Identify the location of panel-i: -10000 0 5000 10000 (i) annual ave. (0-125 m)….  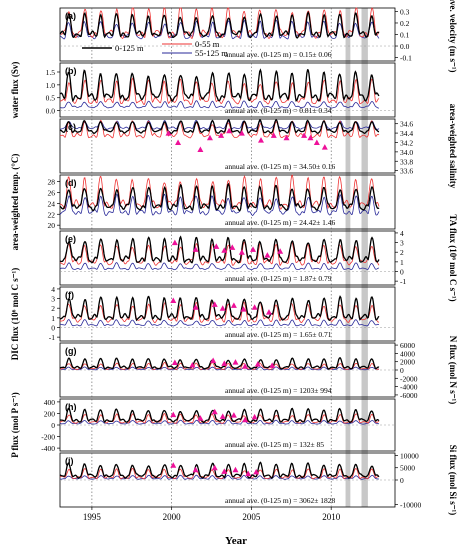
(258, 480).